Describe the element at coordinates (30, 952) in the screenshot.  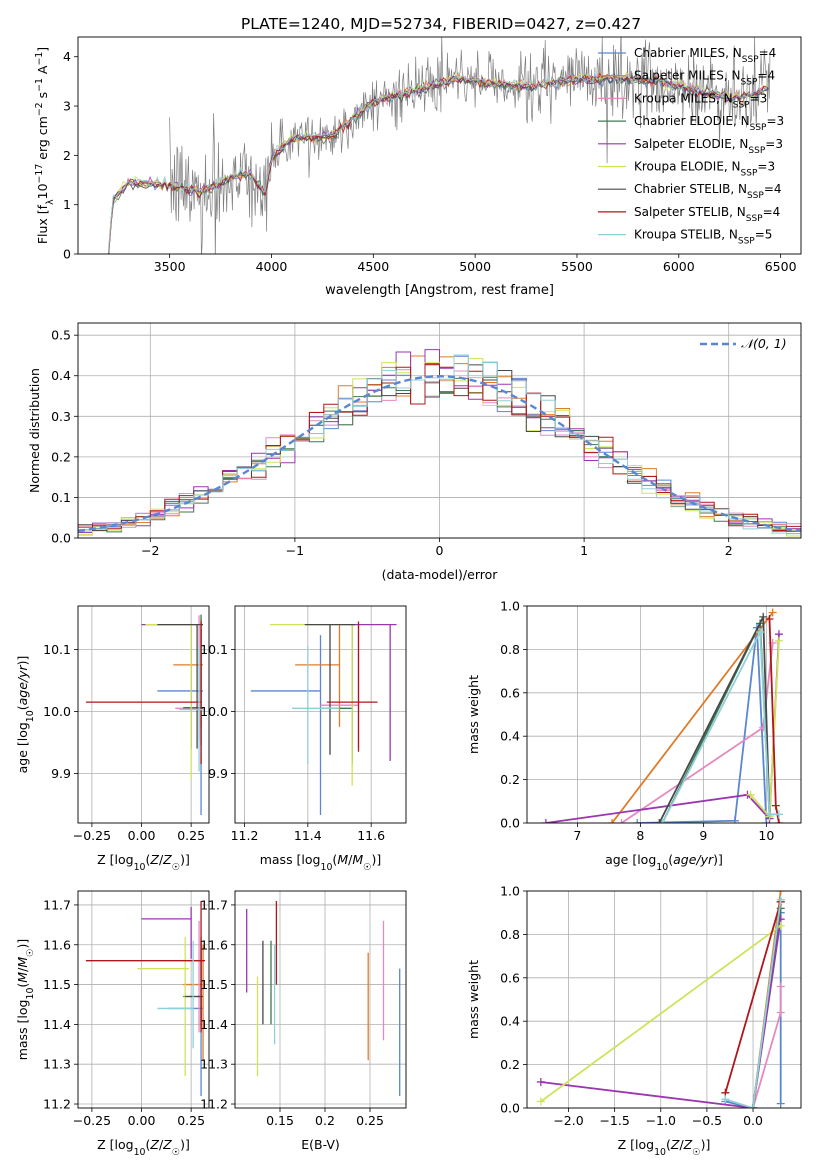
I see `label-sub: ☉` at that location.